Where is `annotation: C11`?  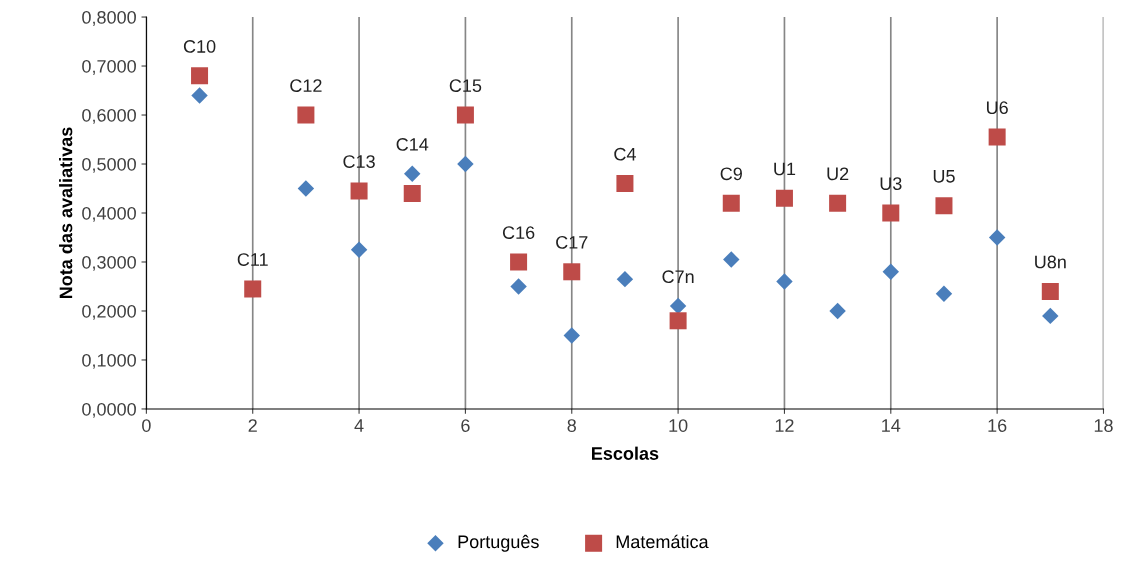
annotation: C11 is located at coordinates (252, 259).